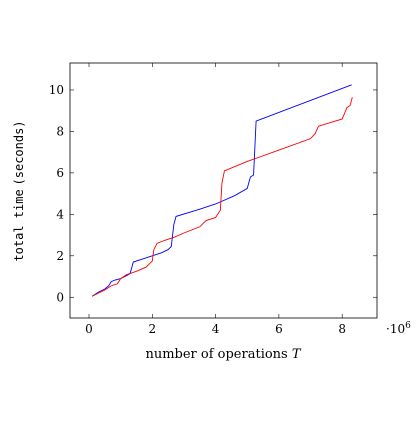  I want to click on y-tick-label-1: 2, so click(60, 256).